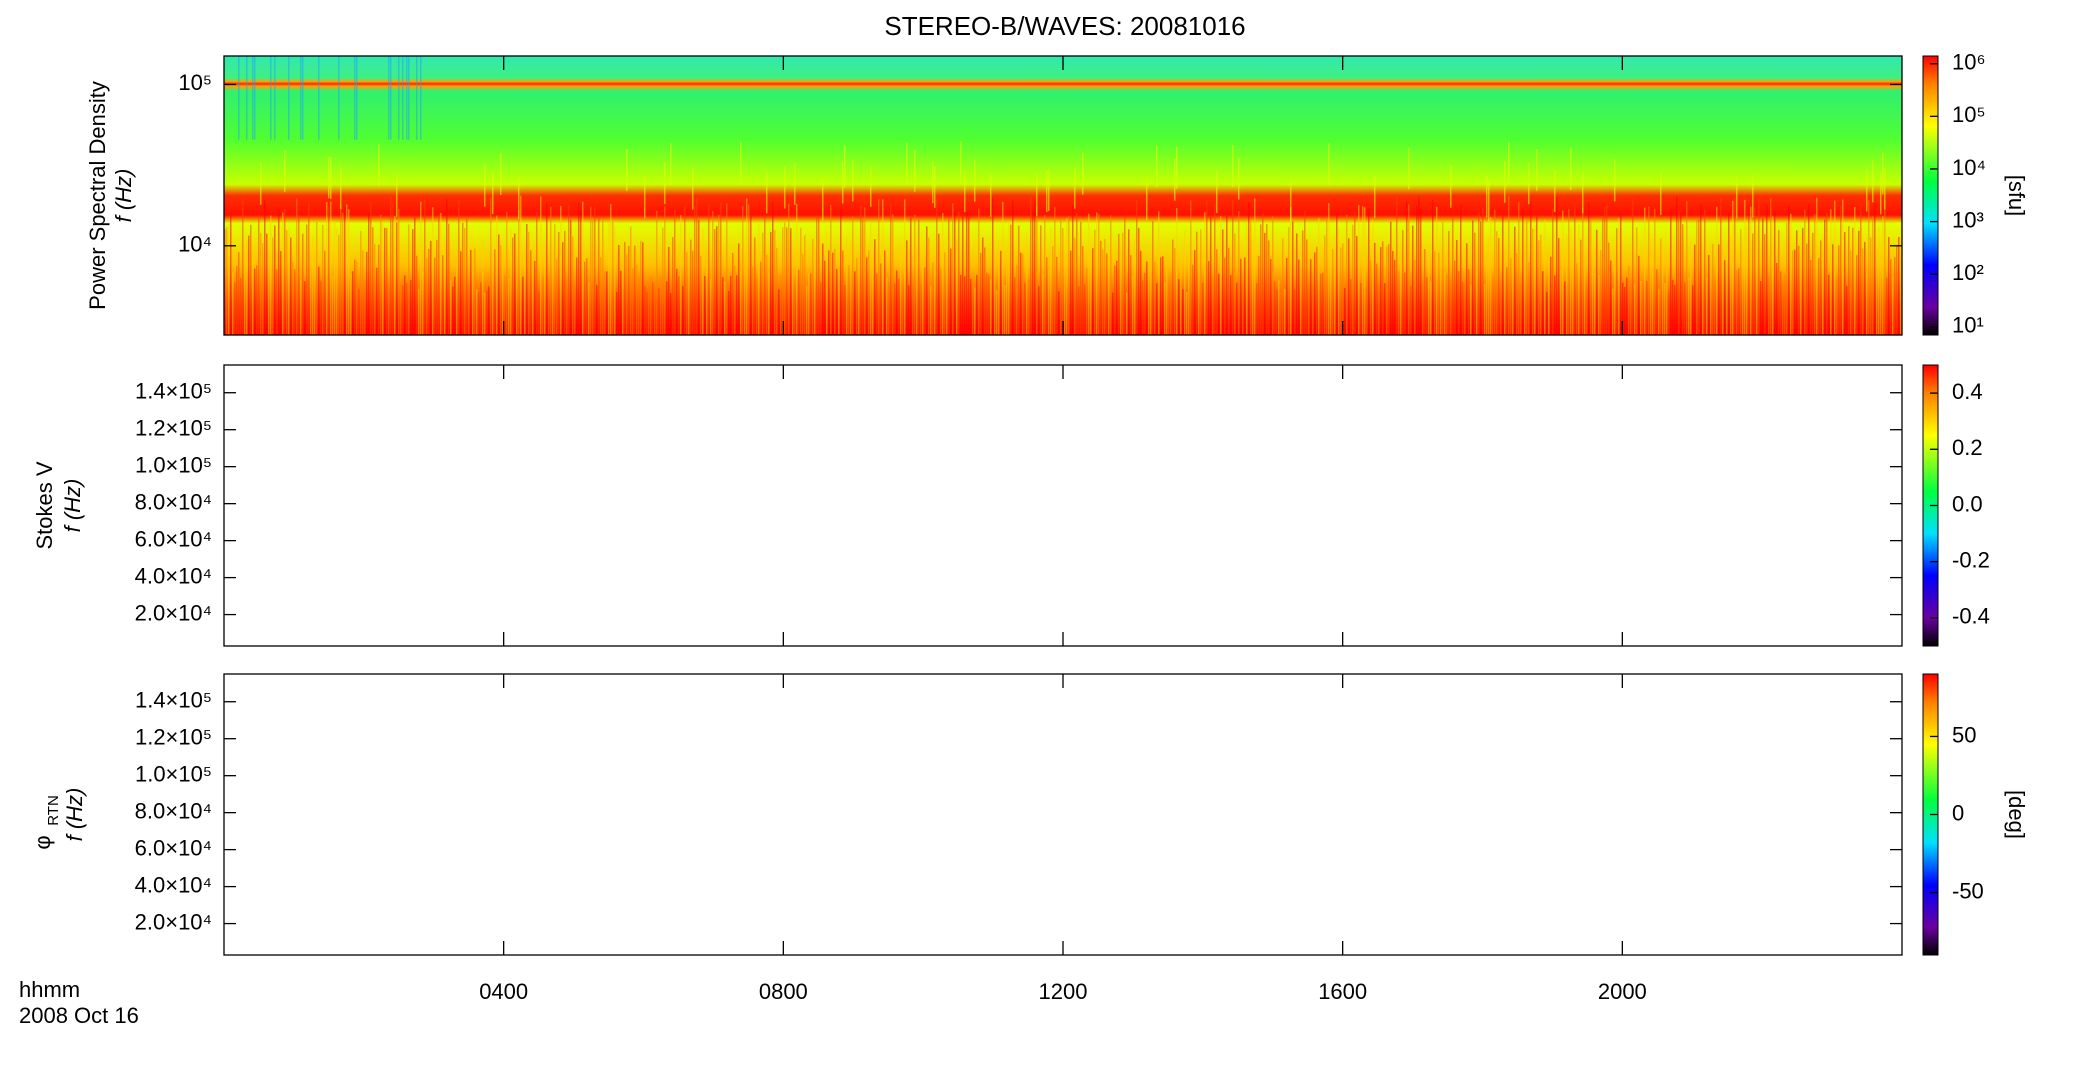  Describe the element at coordinates (1342, 991) in the screenshot. I see `x-tick-label: 1600` at that location.